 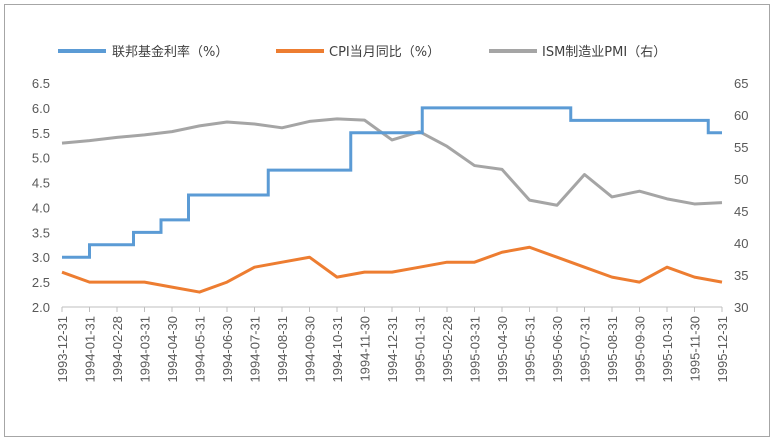 I want to click on legend: 联邦基金利率（%） CPI当月同比（%） ISM制造业PMI（右）, so click(x=362, y=52).